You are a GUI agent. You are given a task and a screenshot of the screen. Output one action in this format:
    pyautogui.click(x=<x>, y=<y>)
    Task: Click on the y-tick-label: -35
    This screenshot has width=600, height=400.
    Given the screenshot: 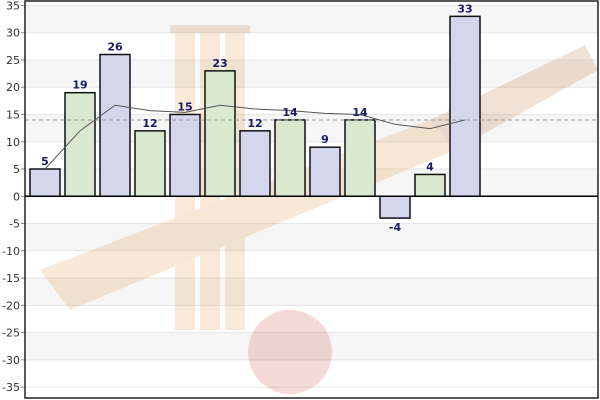 What is the action you would take?
    pyautogui.click(x=11, y=387)
    